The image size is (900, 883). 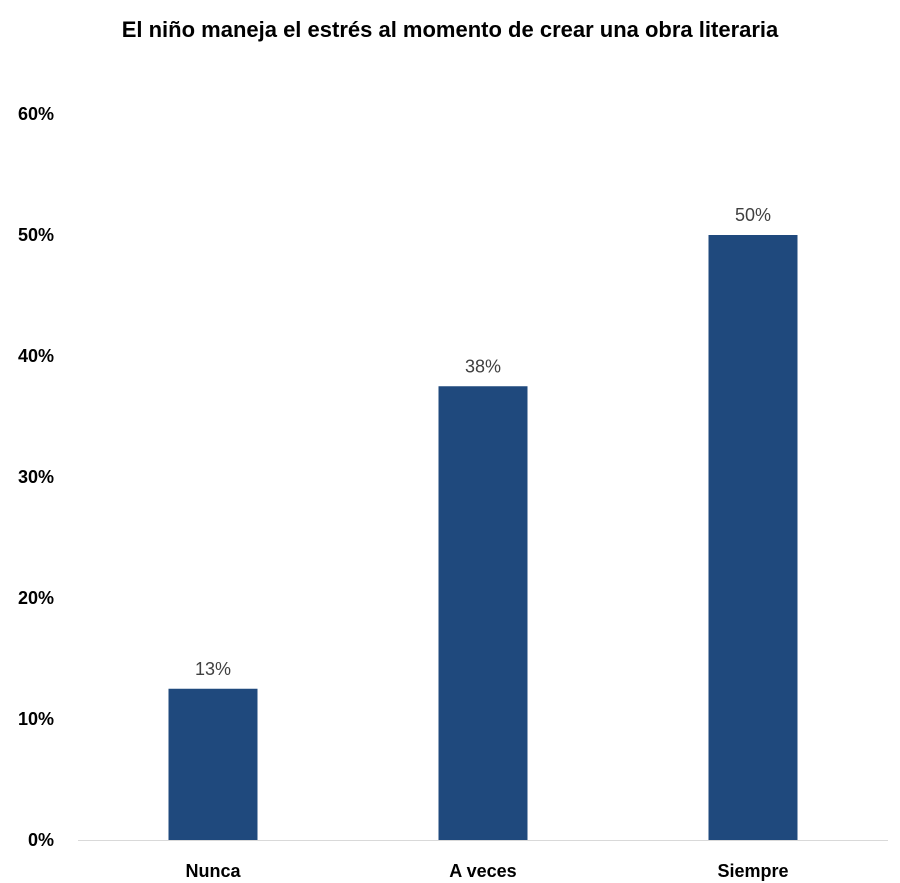 What do you see at coordinates (41, 840) in the screenshot?
I see `y-tick-label: 0%` at bounding box center [41, 840].